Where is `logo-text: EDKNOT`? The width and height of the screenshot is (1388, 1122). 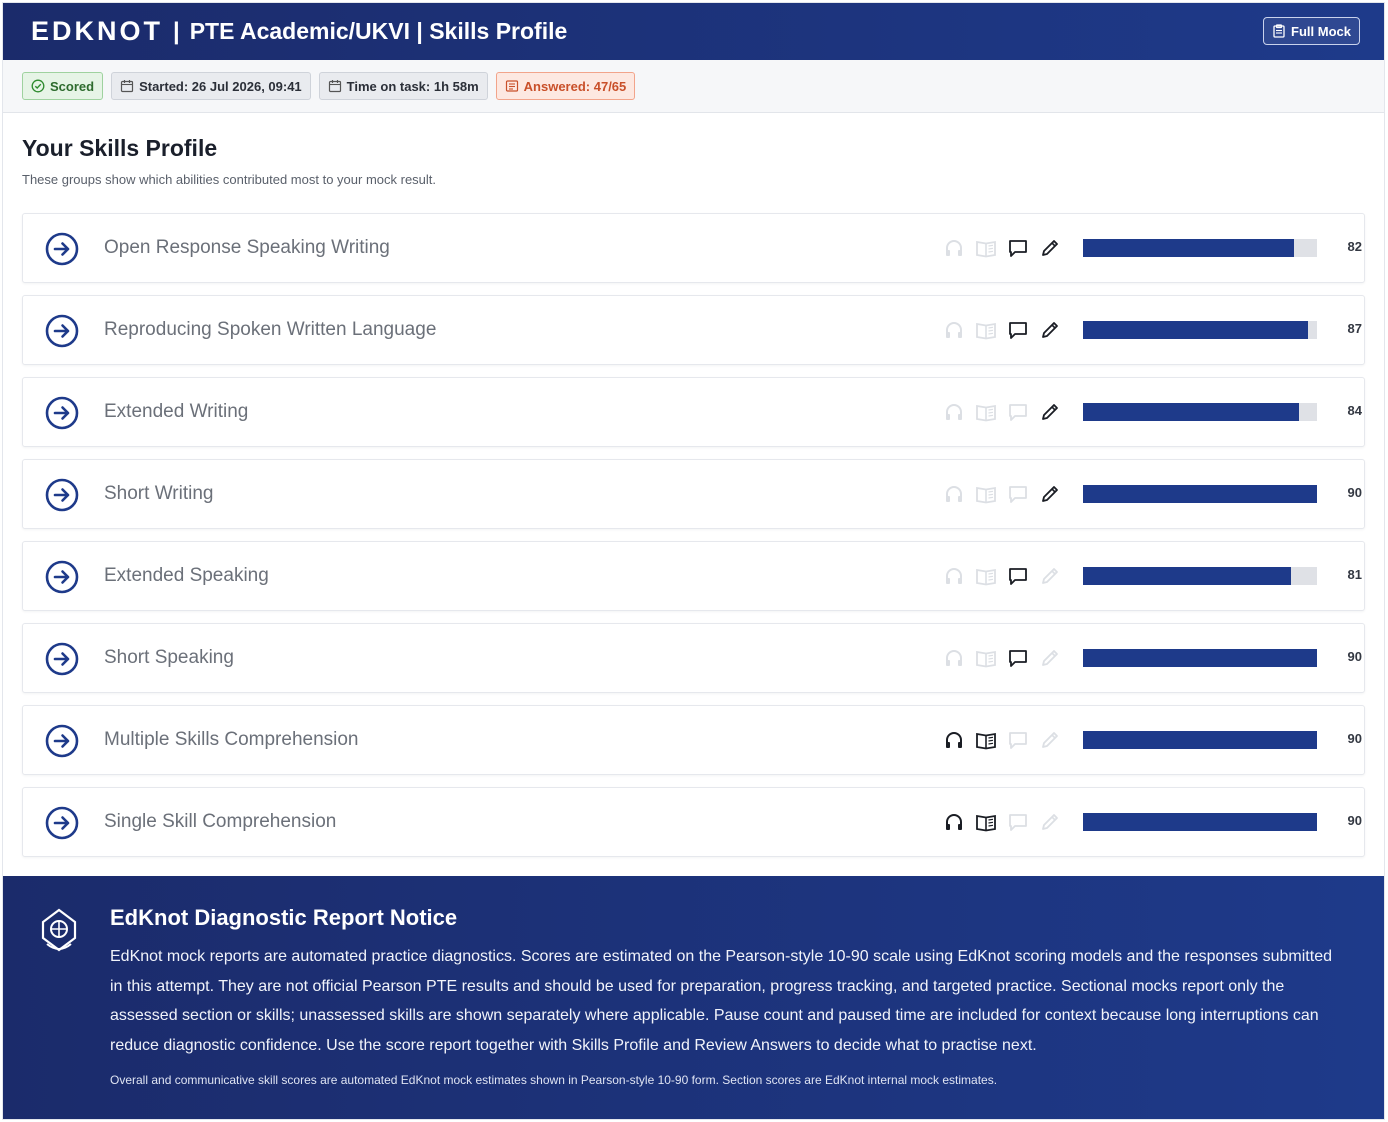 logo-text: EDKNOT is located at coordinates (97, 31).